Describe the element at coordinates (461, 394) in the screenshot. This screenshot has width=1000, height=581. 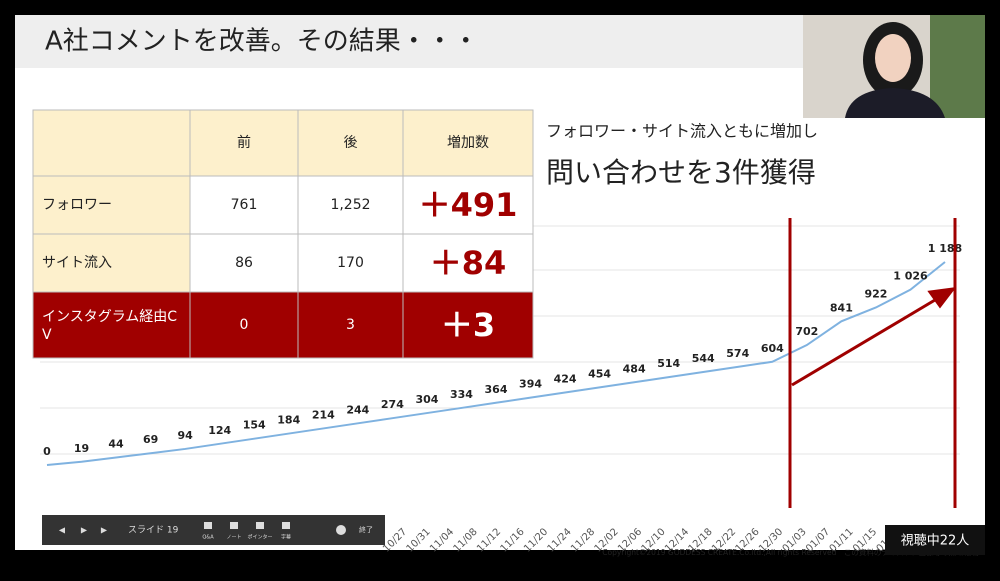
I see `data-label: 334` at that location.